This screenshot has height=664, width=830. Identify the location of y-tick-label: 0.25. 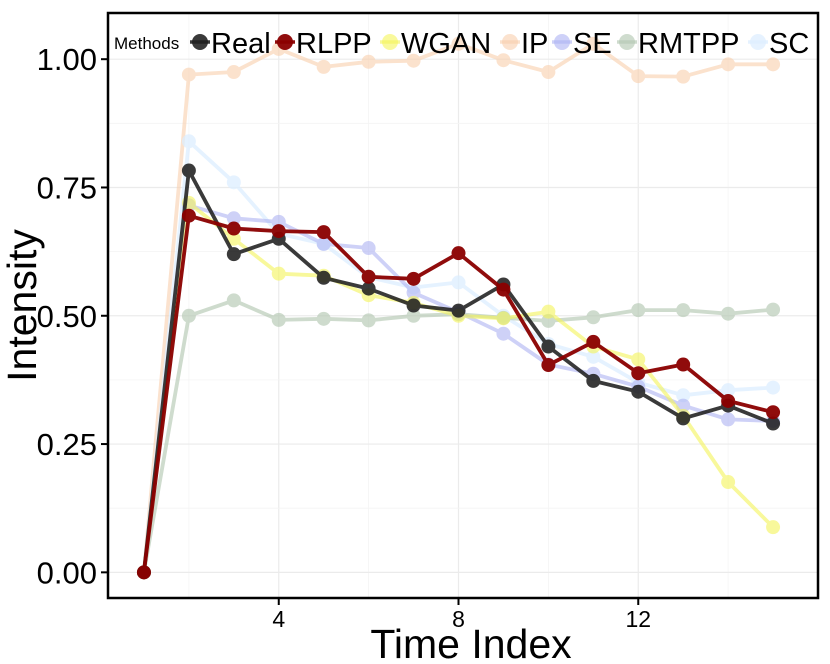
(67, 444).